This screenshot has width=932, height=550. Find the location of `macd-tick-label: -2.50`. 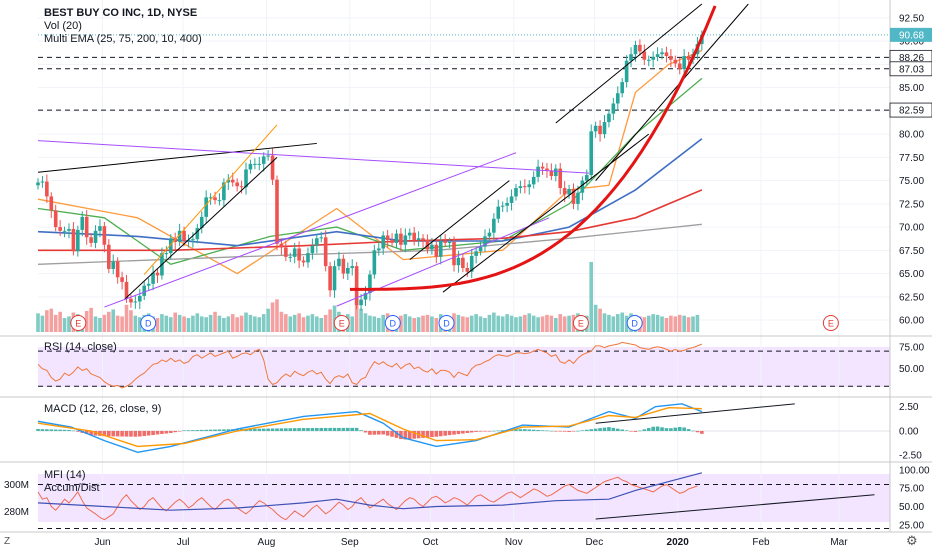

macd-tick-label: -2.50 is located at coordinates (910, 456).